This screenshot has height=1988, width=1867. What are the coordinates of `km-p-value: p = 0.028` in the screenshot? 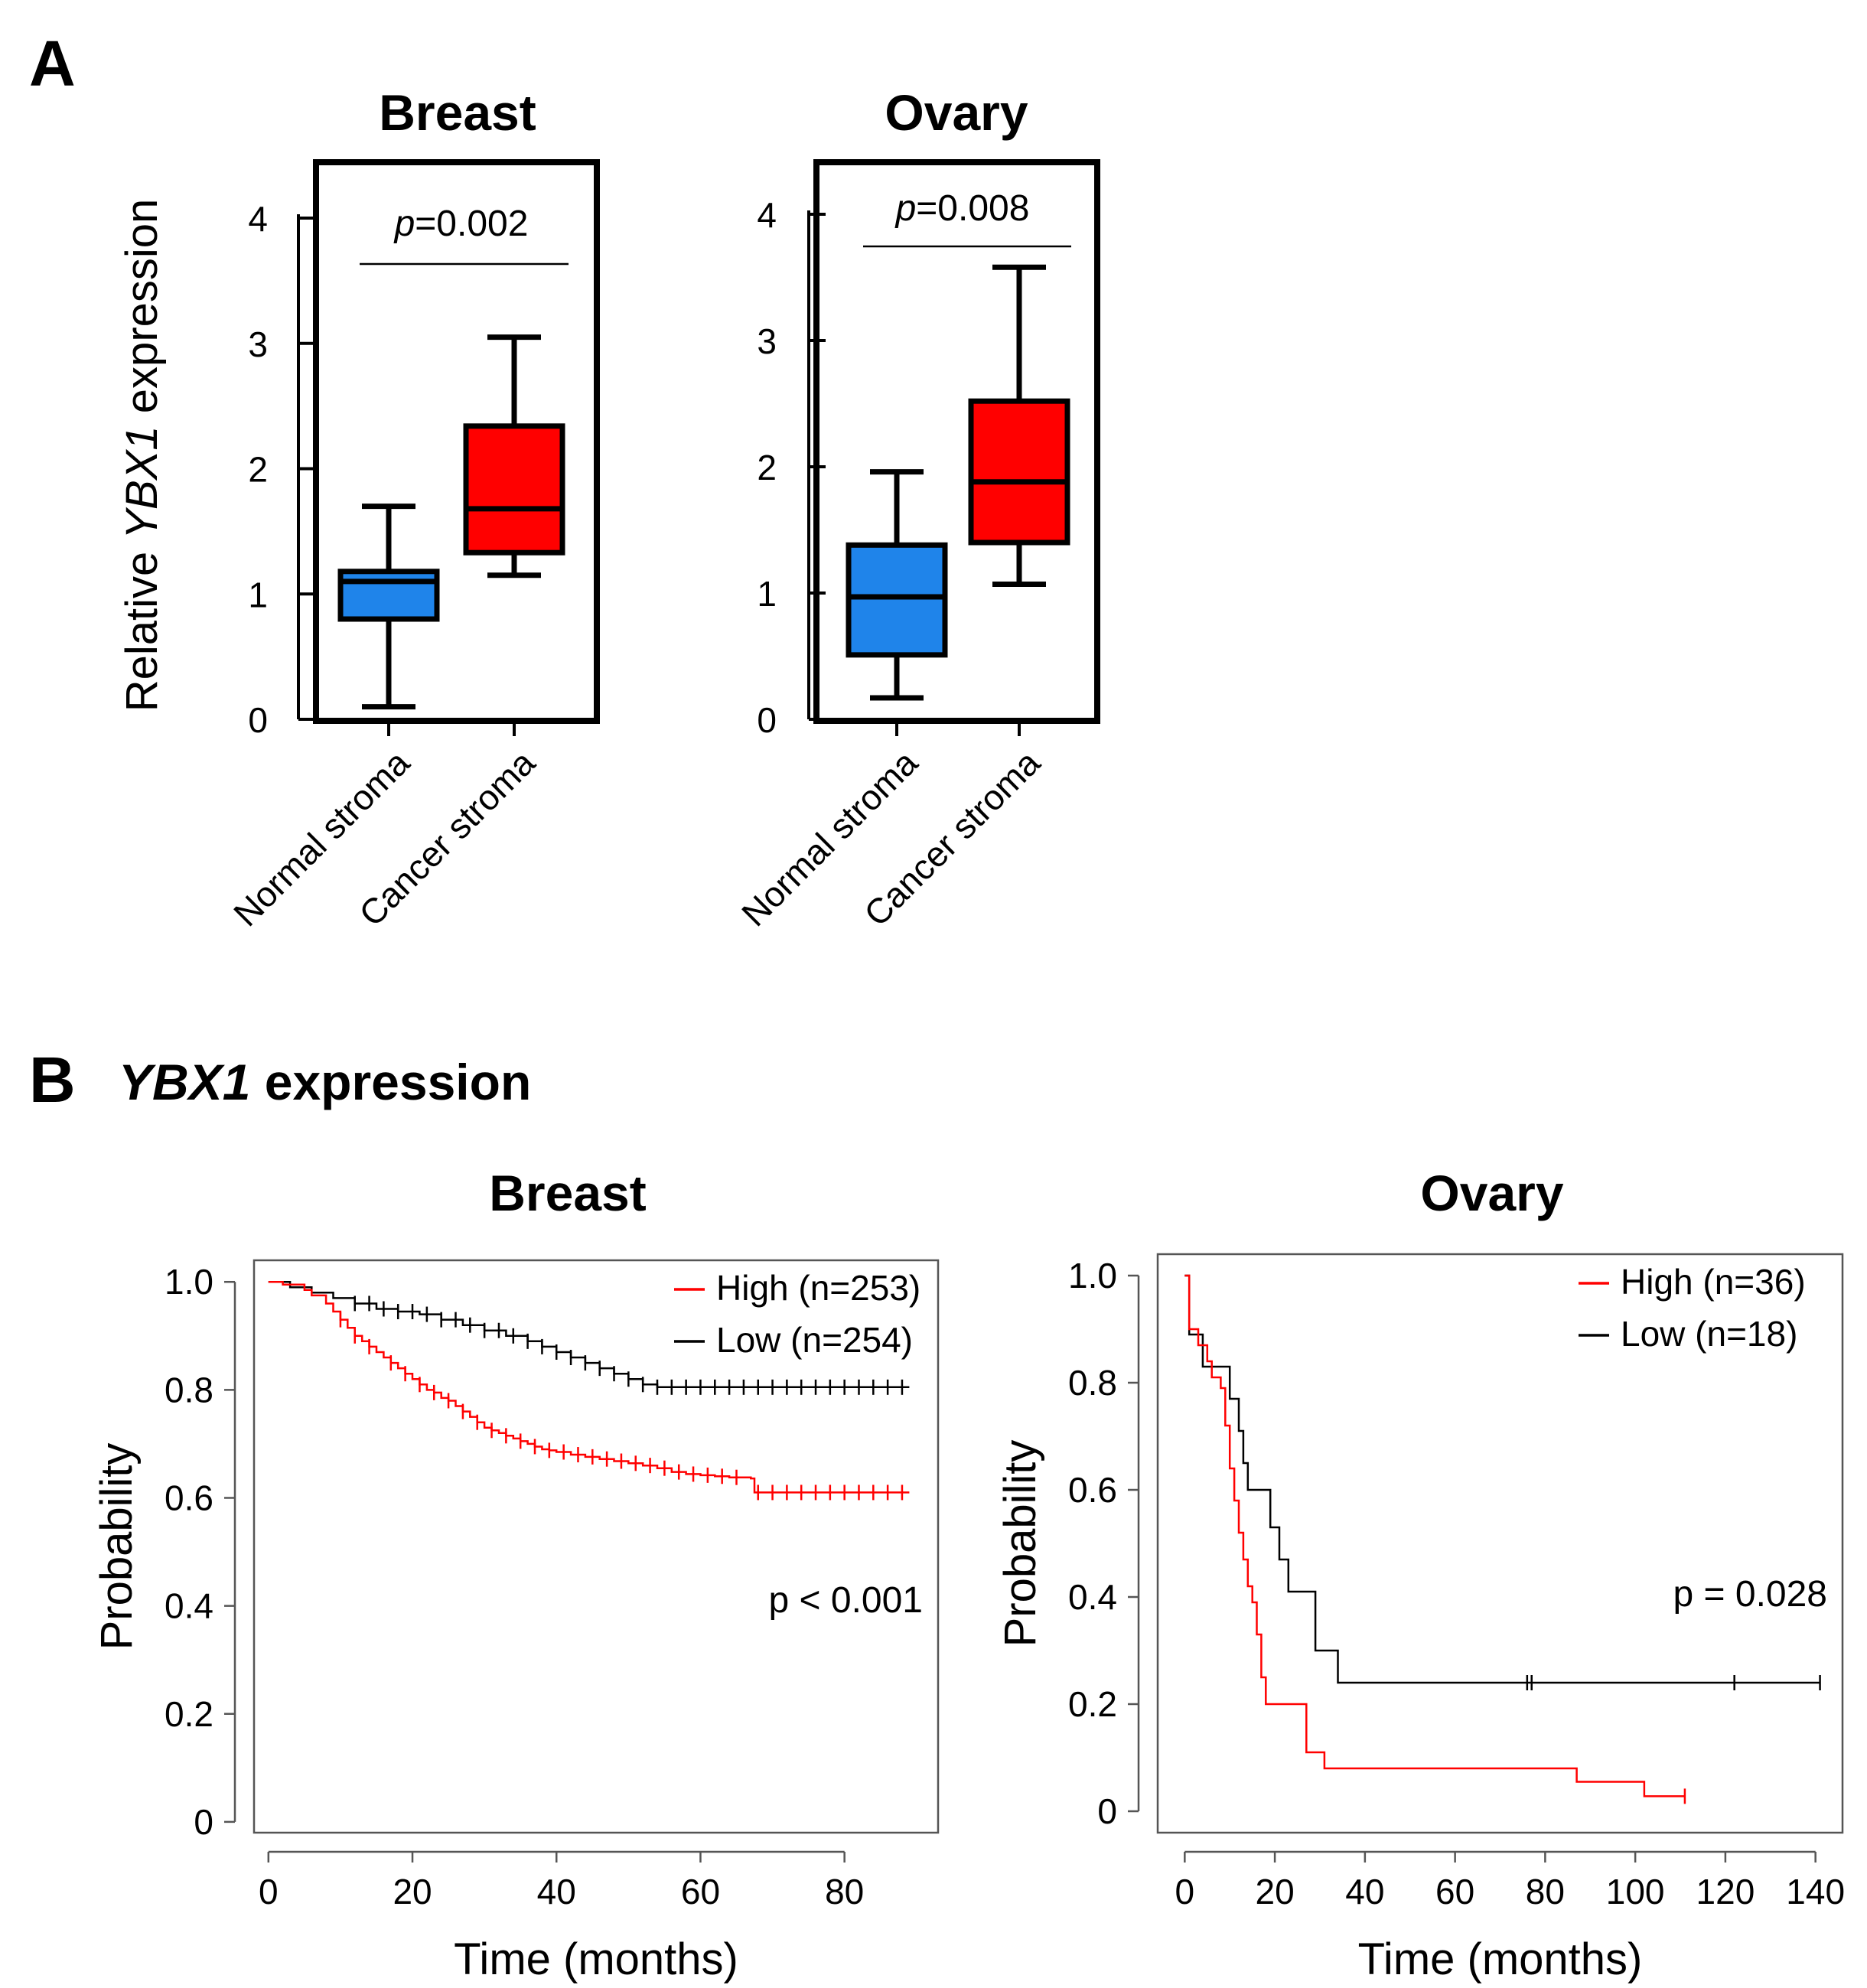 It's located at (1750, 1594).